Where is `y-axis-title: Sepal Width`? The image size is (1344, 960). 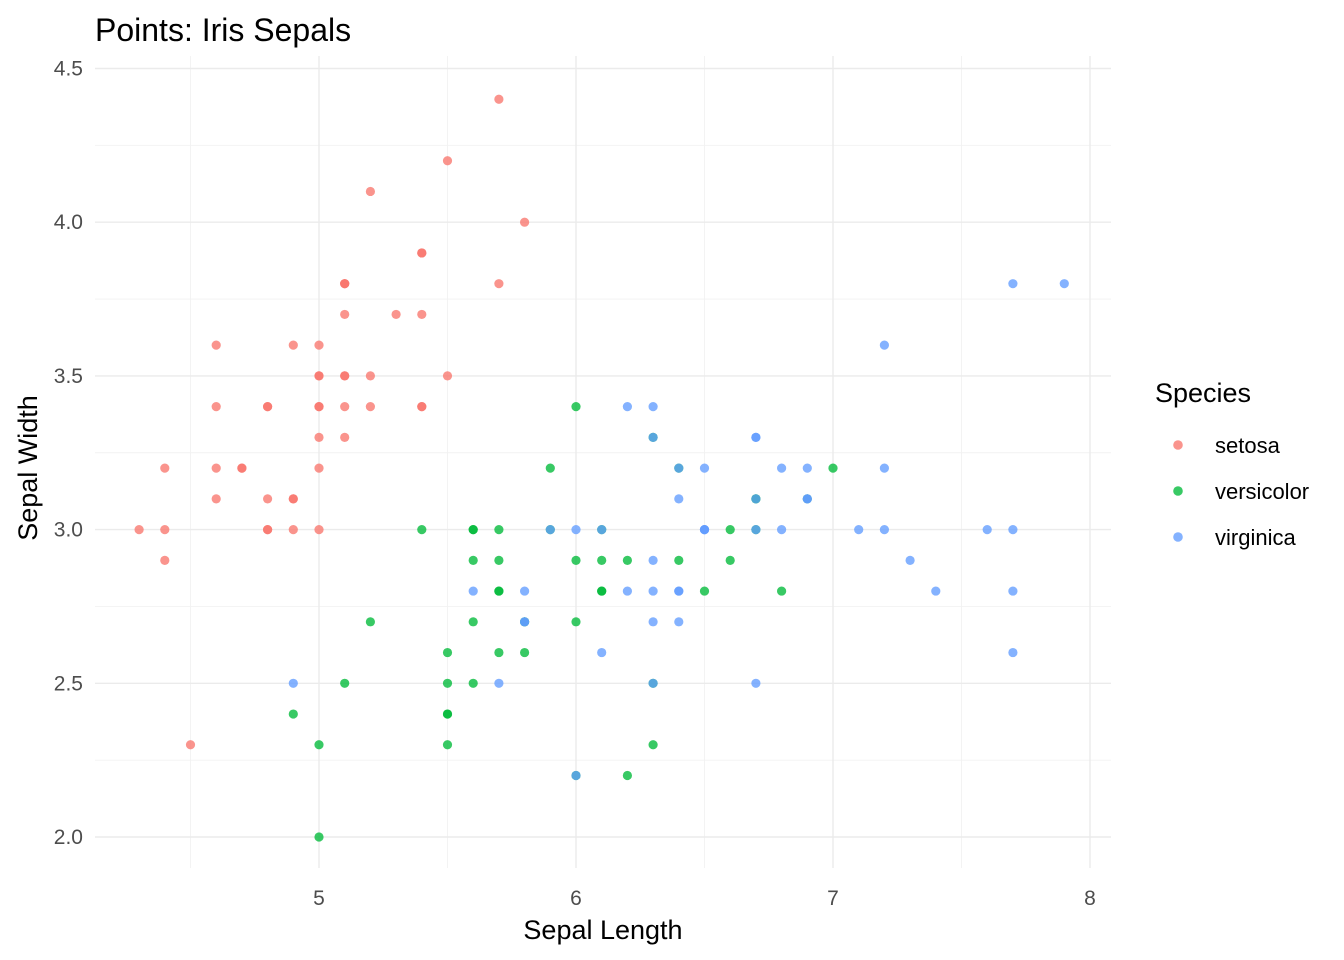 y-axis-title: Sepal Width is located at coordinates (28, 468).